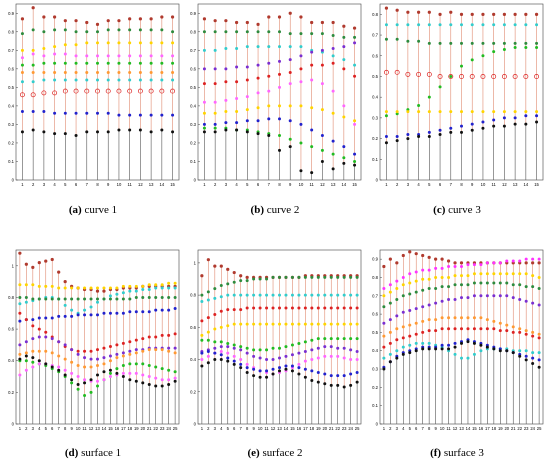 This screenshot has height=470, width=550. I want to click on y-tick-label: 0.9, so click(193, 13).